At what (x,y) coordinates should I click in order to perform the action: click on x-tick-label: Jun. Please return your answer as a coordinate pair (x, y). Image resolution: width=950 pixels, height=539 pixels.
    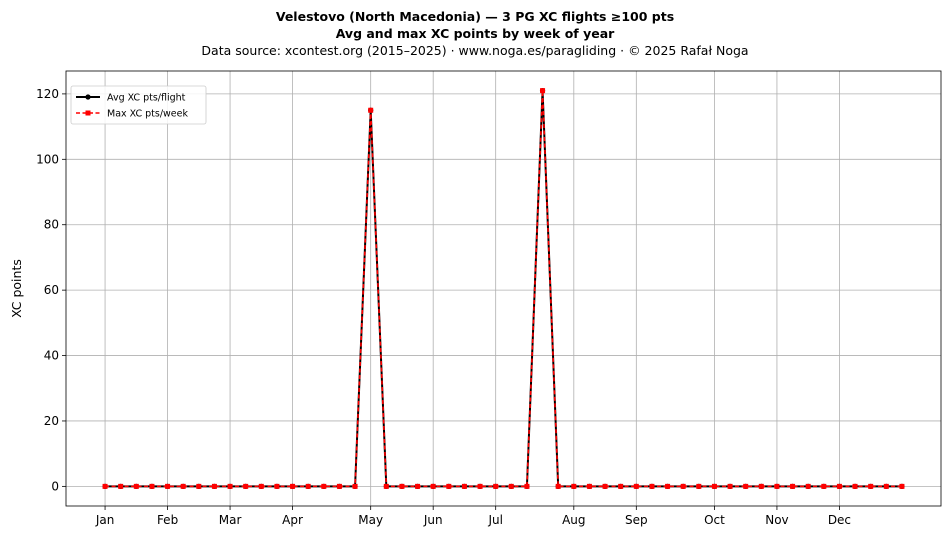
    Looking at the image, I should click on (433, 520).